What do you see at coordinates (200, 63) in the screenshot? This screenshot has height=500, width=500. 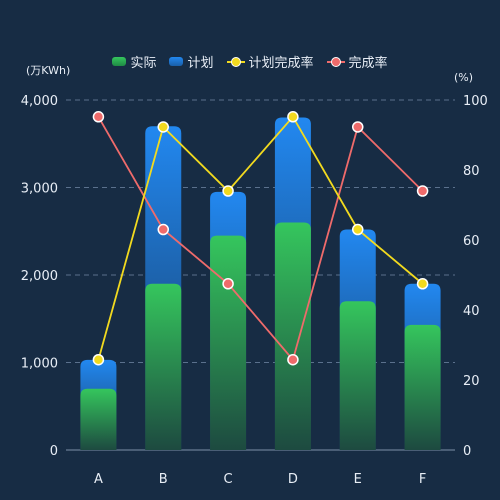 I see `legend-label-plan: 计划` at bounding box center [200, 63].